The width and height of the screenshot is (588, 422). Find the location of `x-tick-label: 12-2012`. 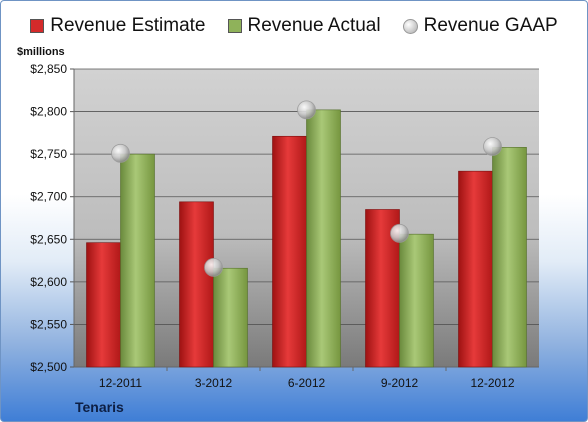

x-tick-label: 12-2012 is located at coordinates (492, 383).